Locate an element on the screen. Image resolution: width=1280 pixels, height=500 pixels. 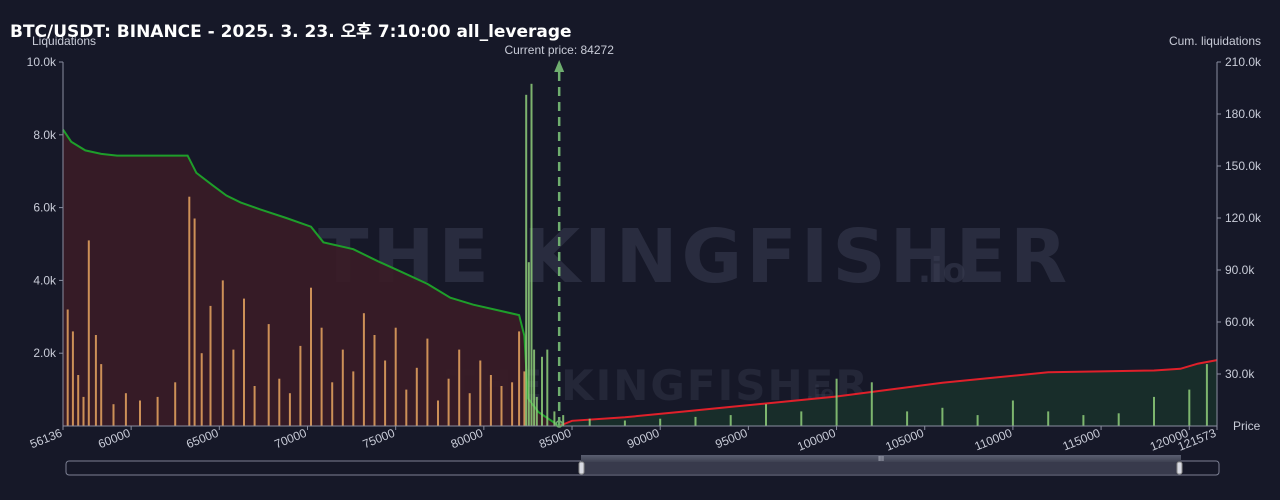
current-price-arrow-icon is located at coordinates (559, 66).